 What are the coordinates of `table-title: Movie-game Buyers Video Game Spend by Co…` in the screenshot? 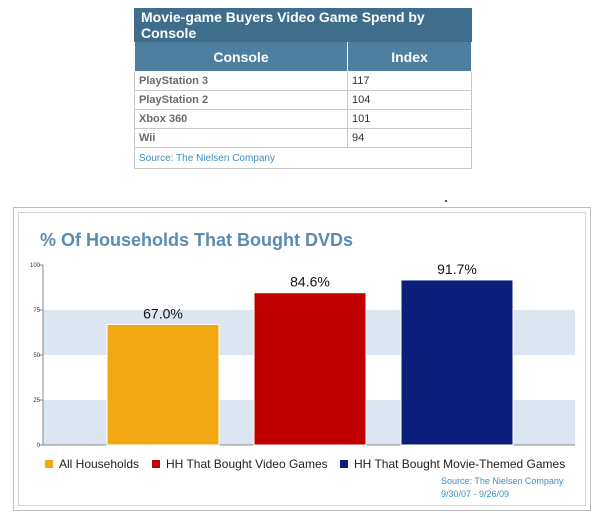 It's located at (303, 25).